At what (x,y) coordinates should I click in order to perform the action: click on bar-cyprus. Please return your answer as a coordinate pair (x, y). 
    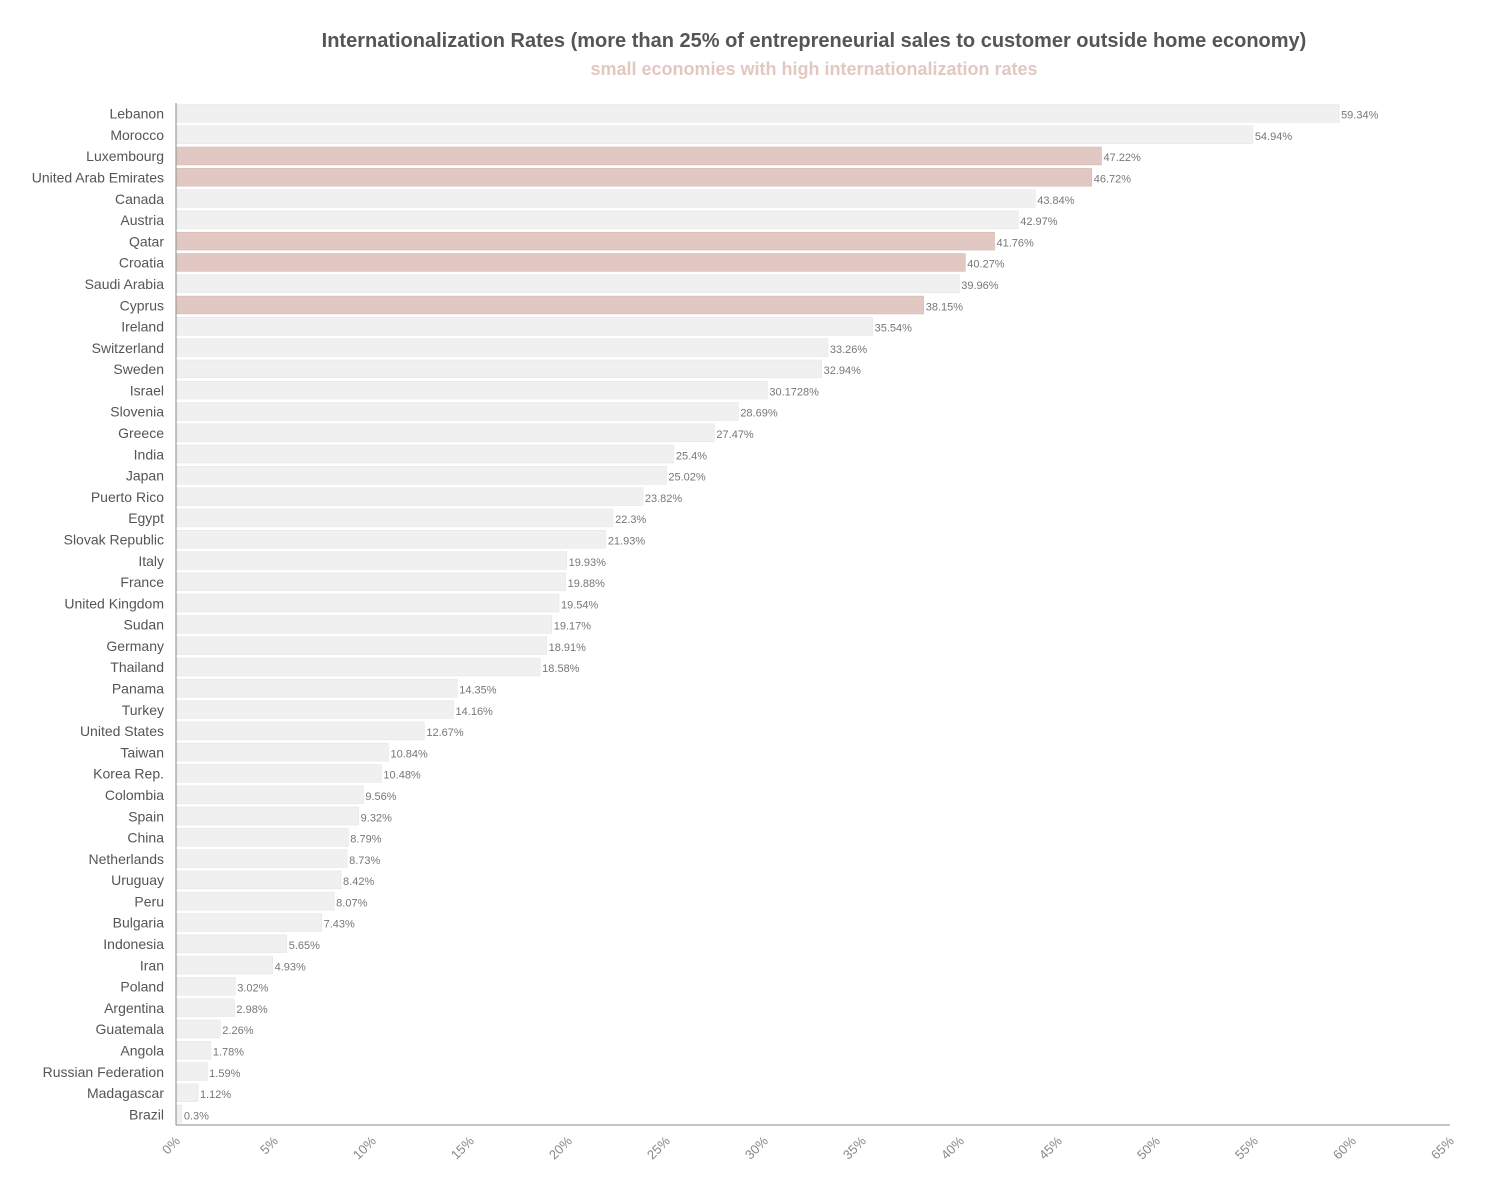
    Looking at the image, I should click on (550, 305).